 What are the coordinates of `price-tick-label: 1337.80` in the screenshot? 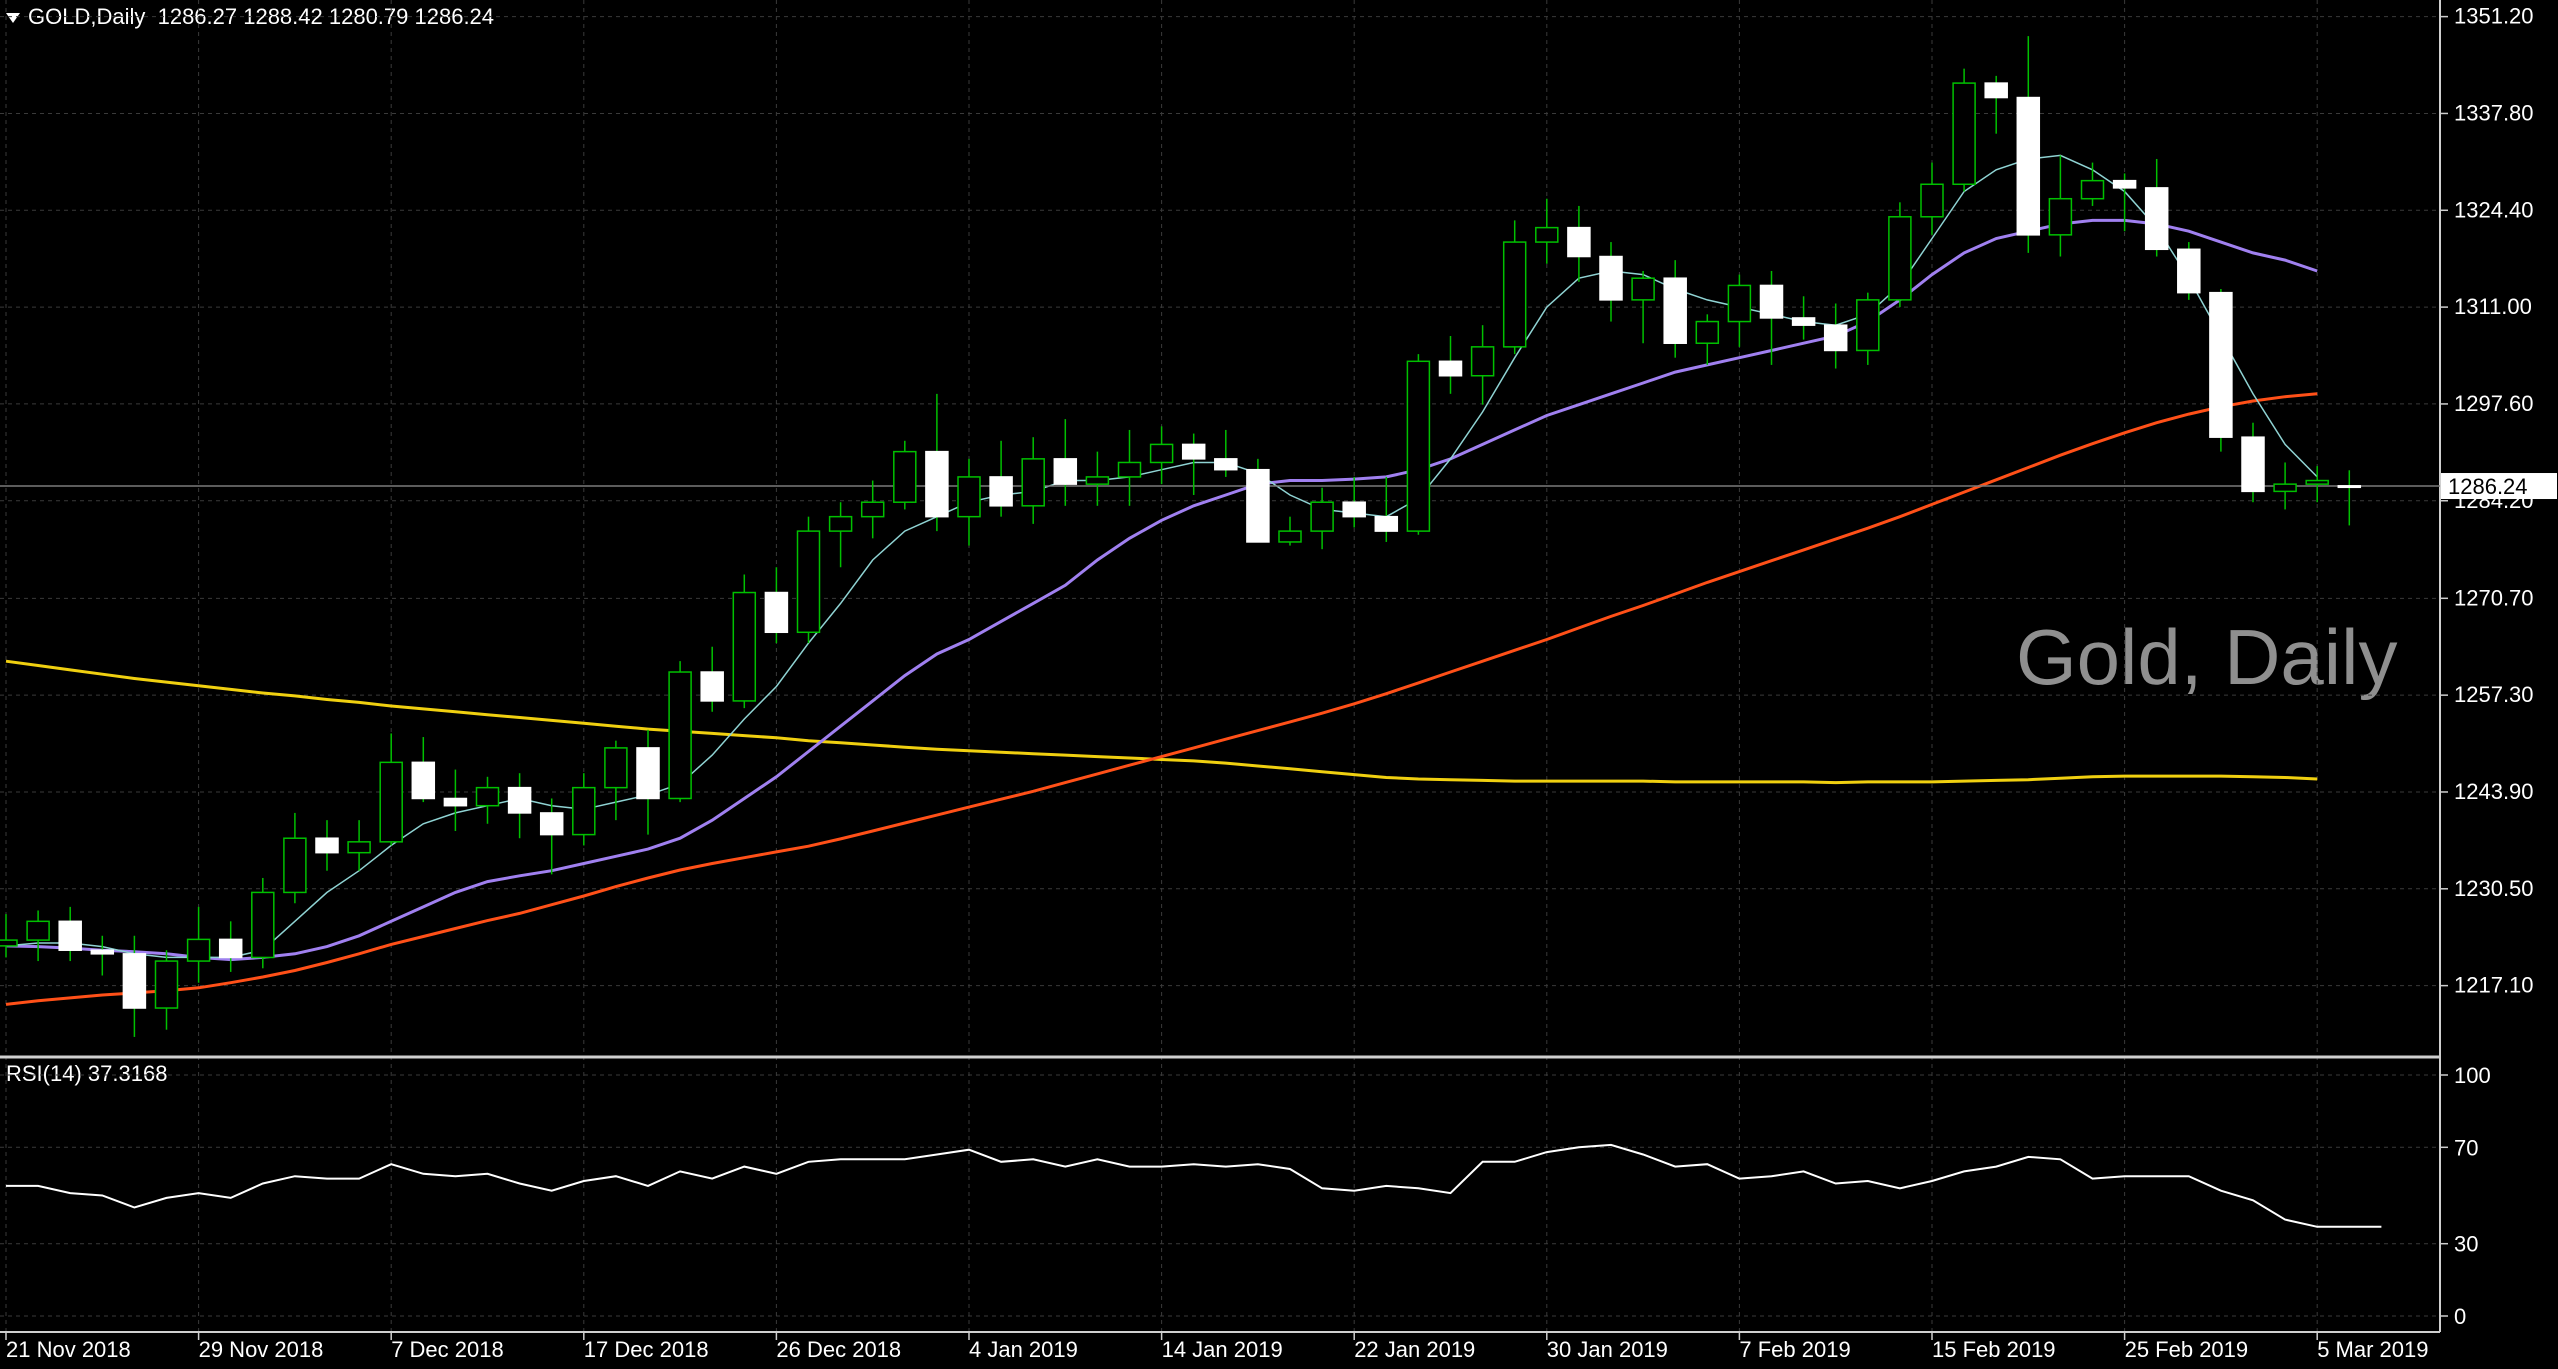 It's located at (2494, 112).